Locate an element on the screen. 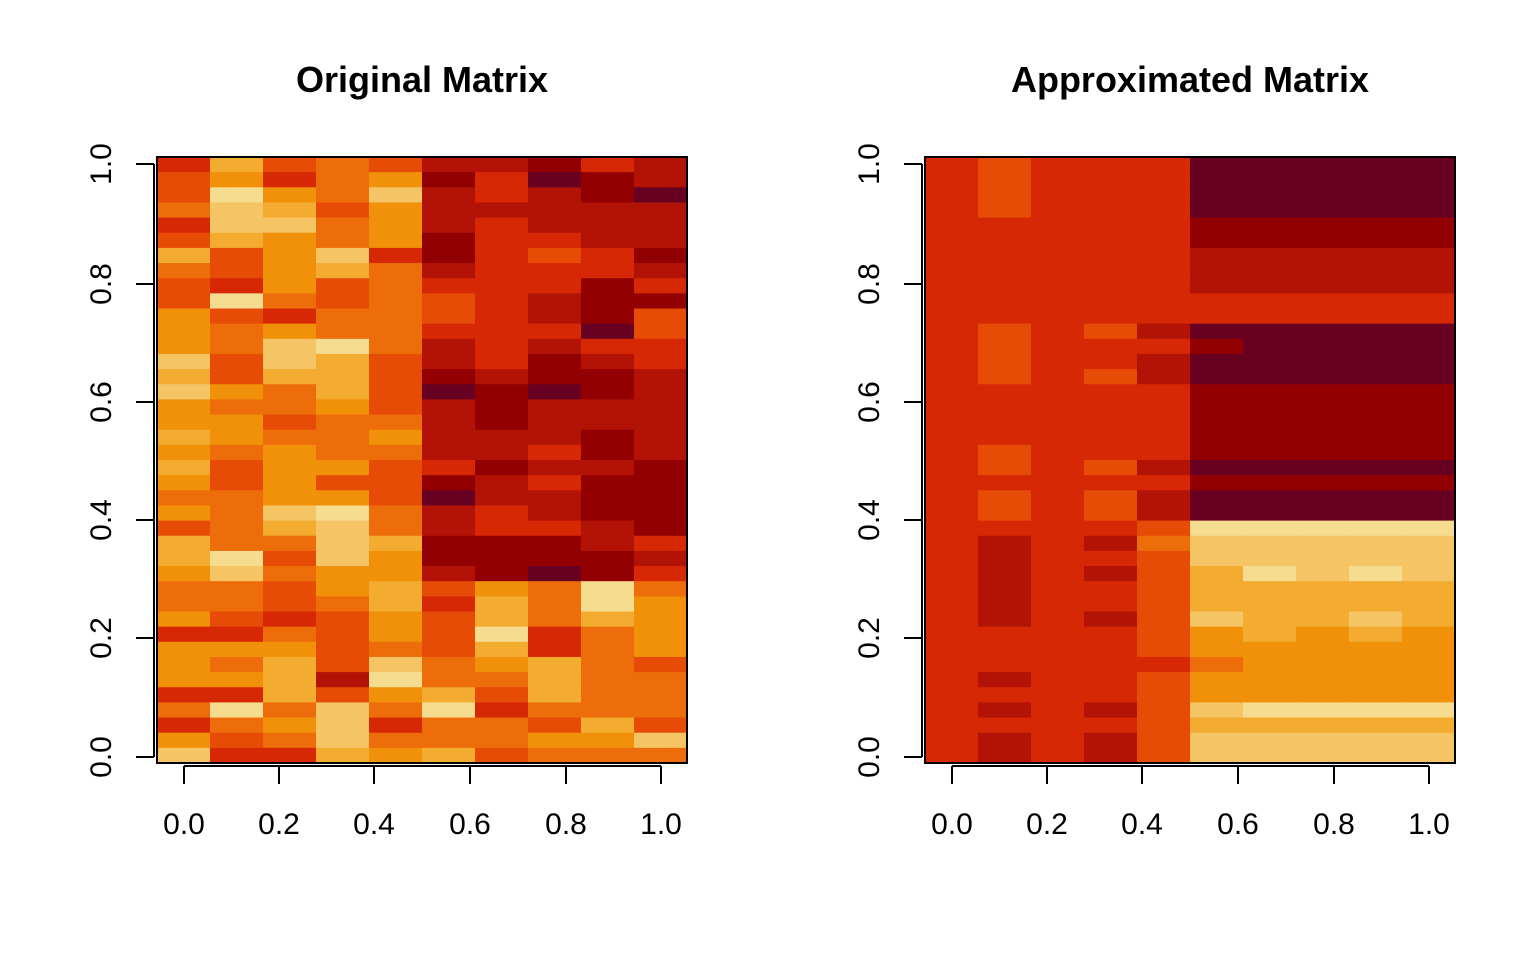 Image resolution: width=1536 pixels, height=960 pixels. approximated-matrix-x-tick-label: 0.2 is located at coordinates (1047, 824).